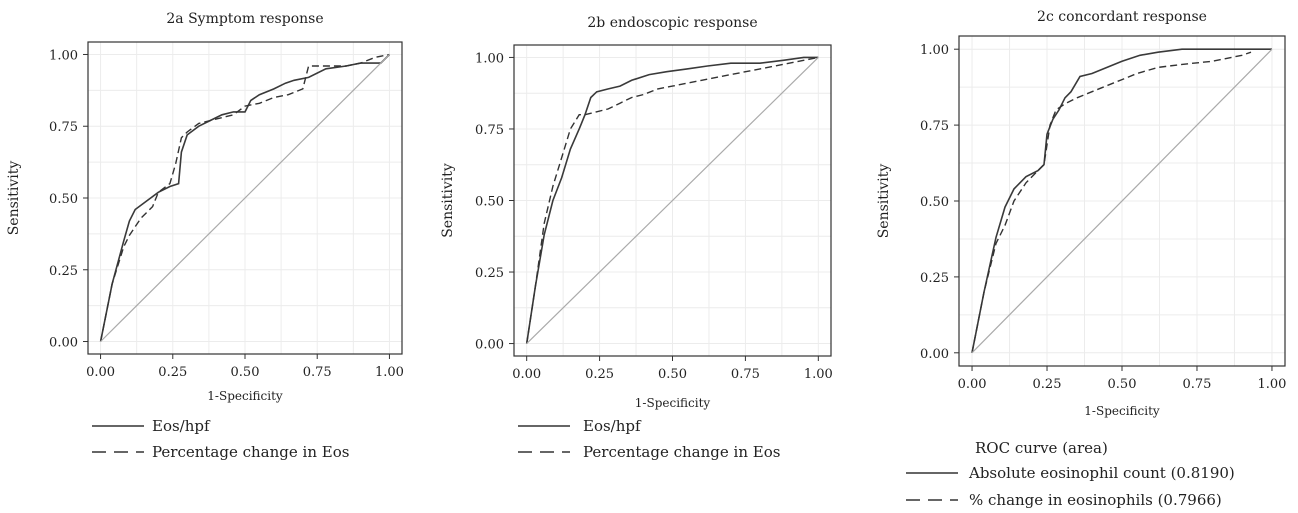  Describe the element at coordinates (1041, 448) in the screenshot. I see `legend-title: ROC curve (area)` at that location.